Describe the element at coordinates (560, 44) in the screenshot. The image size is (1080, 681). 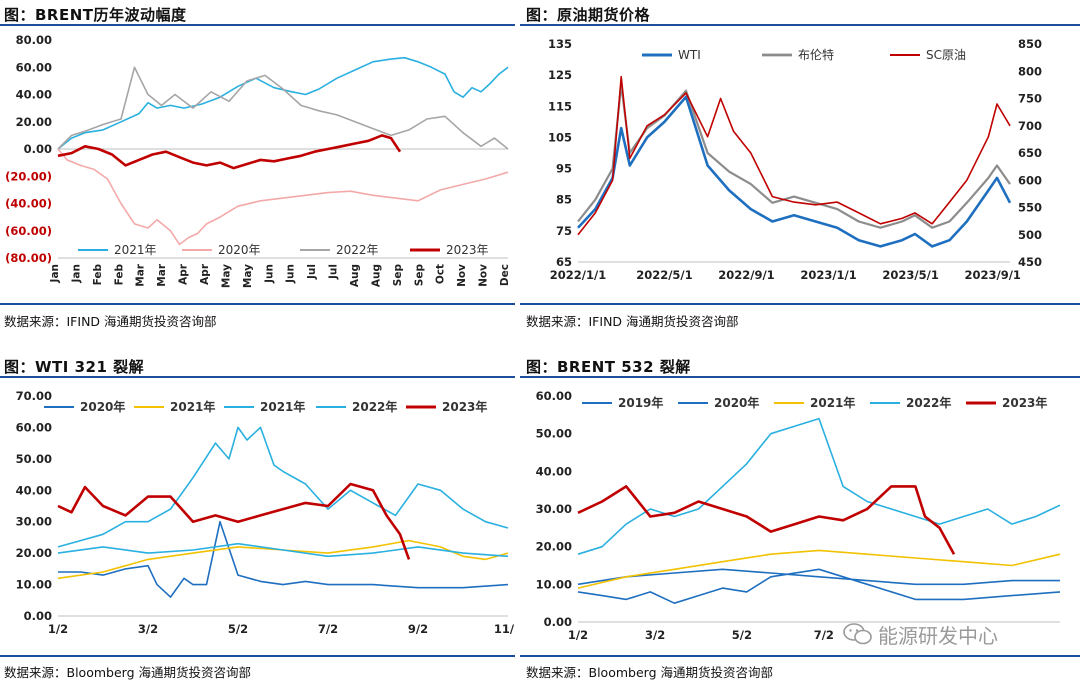
I see `y-tick-label: 135` at that location.